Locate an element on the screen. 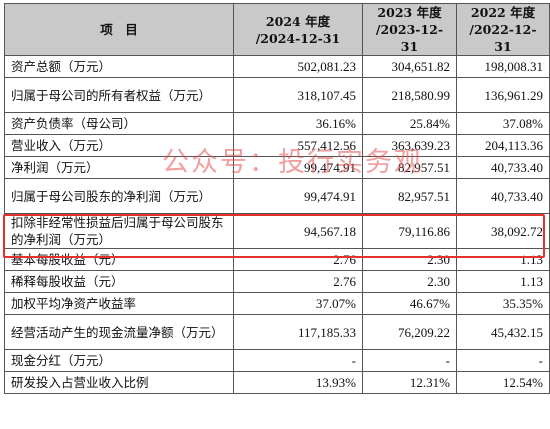 Image resolution: width=550 pixels, height=429 pixels. table-row: 研发投入占营业收入比例 13.93% 12.31% 12.54% is located at coordinates (277, 382).